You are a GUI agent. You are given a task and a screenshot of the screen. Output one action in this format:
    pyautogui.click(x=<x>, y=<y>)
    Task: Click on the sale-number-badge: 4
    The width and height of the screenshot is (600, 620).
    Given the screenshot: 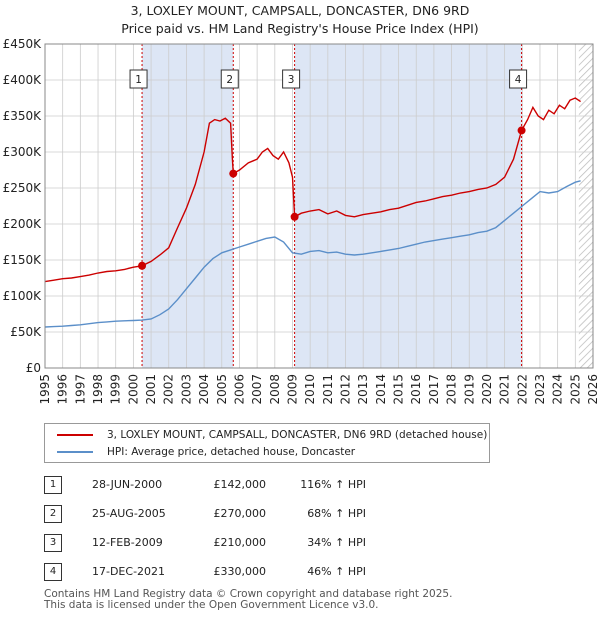 What is the action you would take?
    pyautogui.click(x=53, y=572)
    